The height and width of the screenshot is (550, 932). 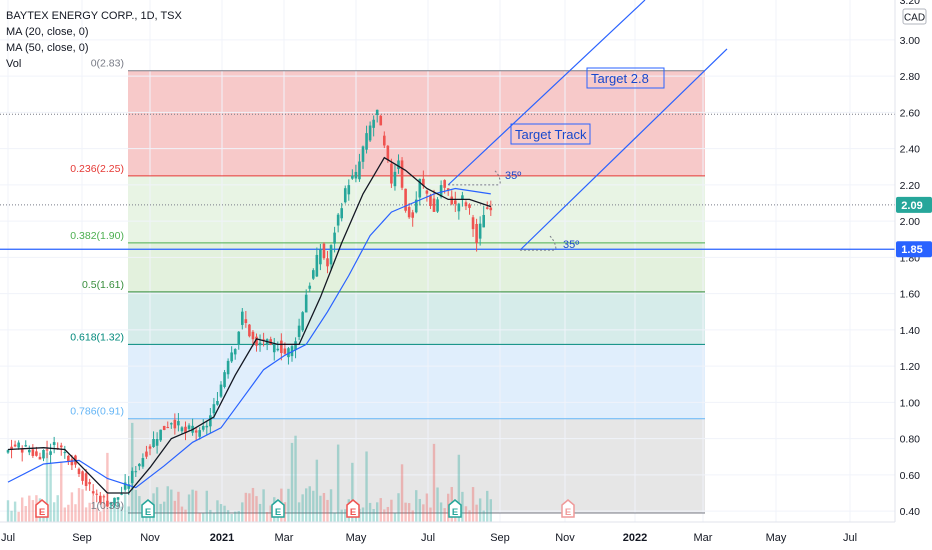 I want to click on fib-band, so click(x=416, y=465).